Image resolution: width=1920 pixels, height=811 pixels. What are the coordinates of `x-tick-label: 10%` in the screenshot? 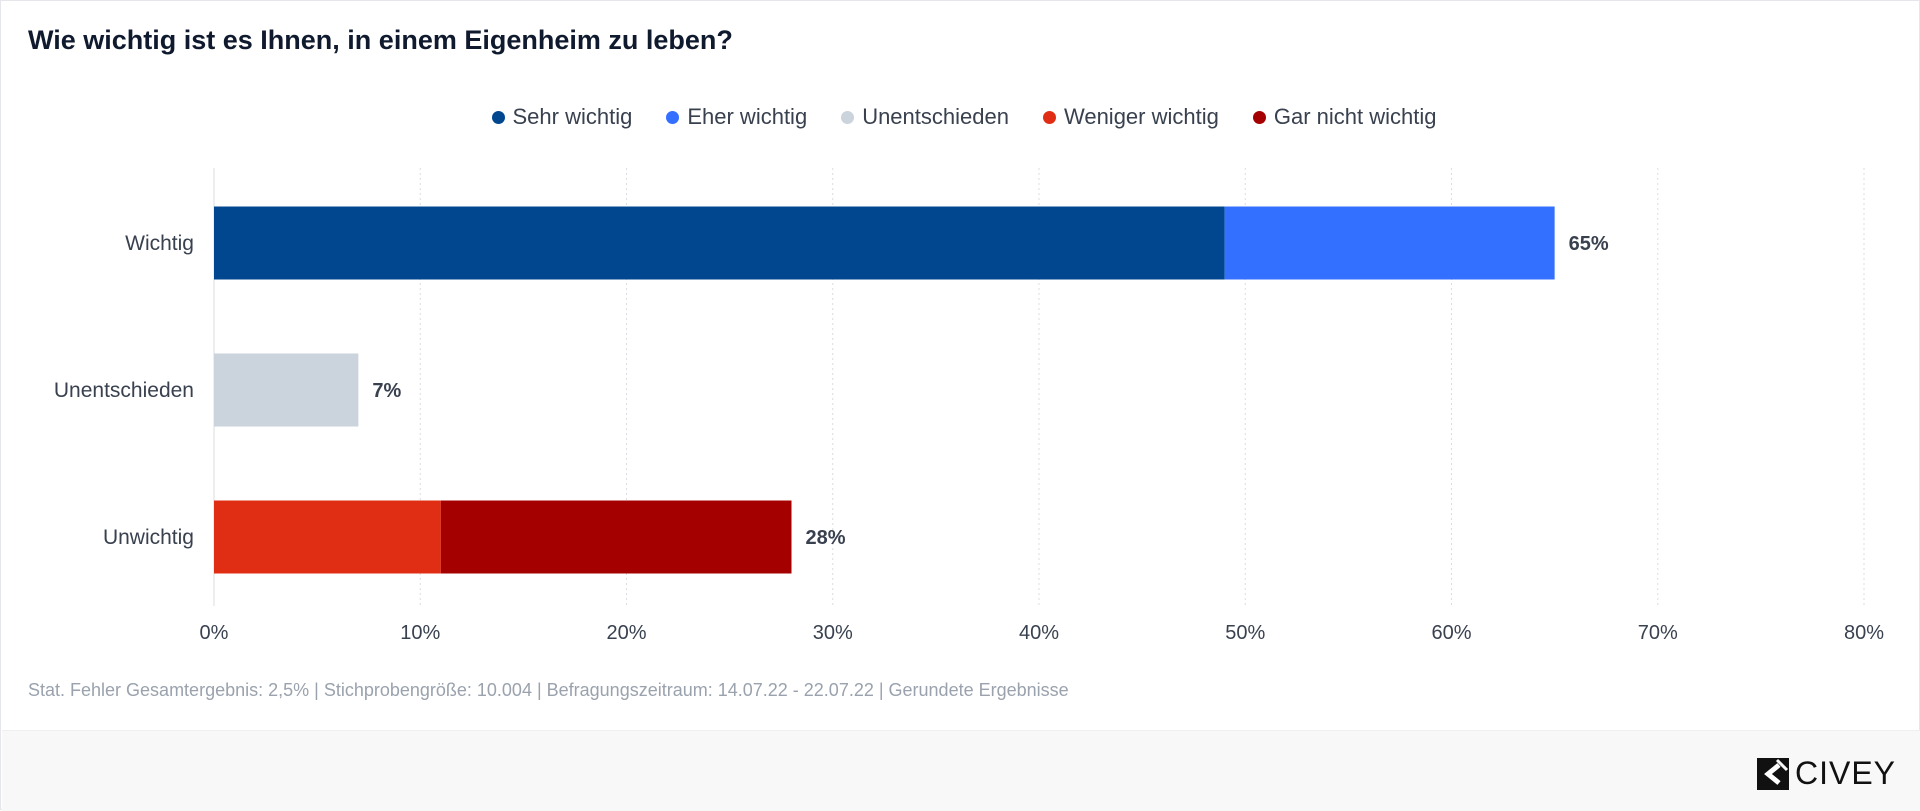 It's located at (420, 633).